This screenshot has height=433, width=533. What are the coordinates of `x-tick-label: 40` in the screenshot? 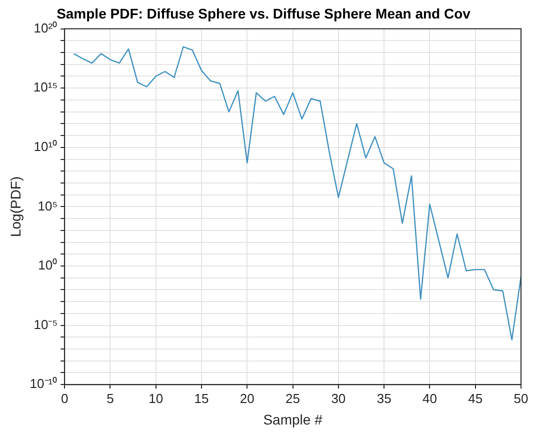 It's located at (429, 398).